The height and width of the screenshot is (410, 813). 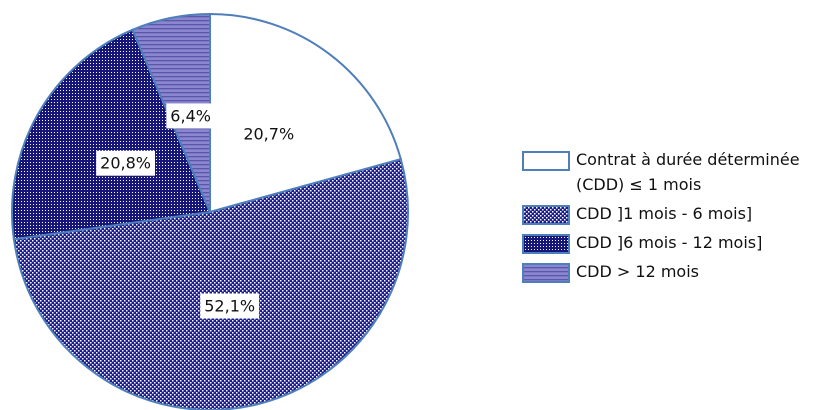 I want to click on legend-label: CDD ]1 mois - 6 mois], so click(x=664, y=213).